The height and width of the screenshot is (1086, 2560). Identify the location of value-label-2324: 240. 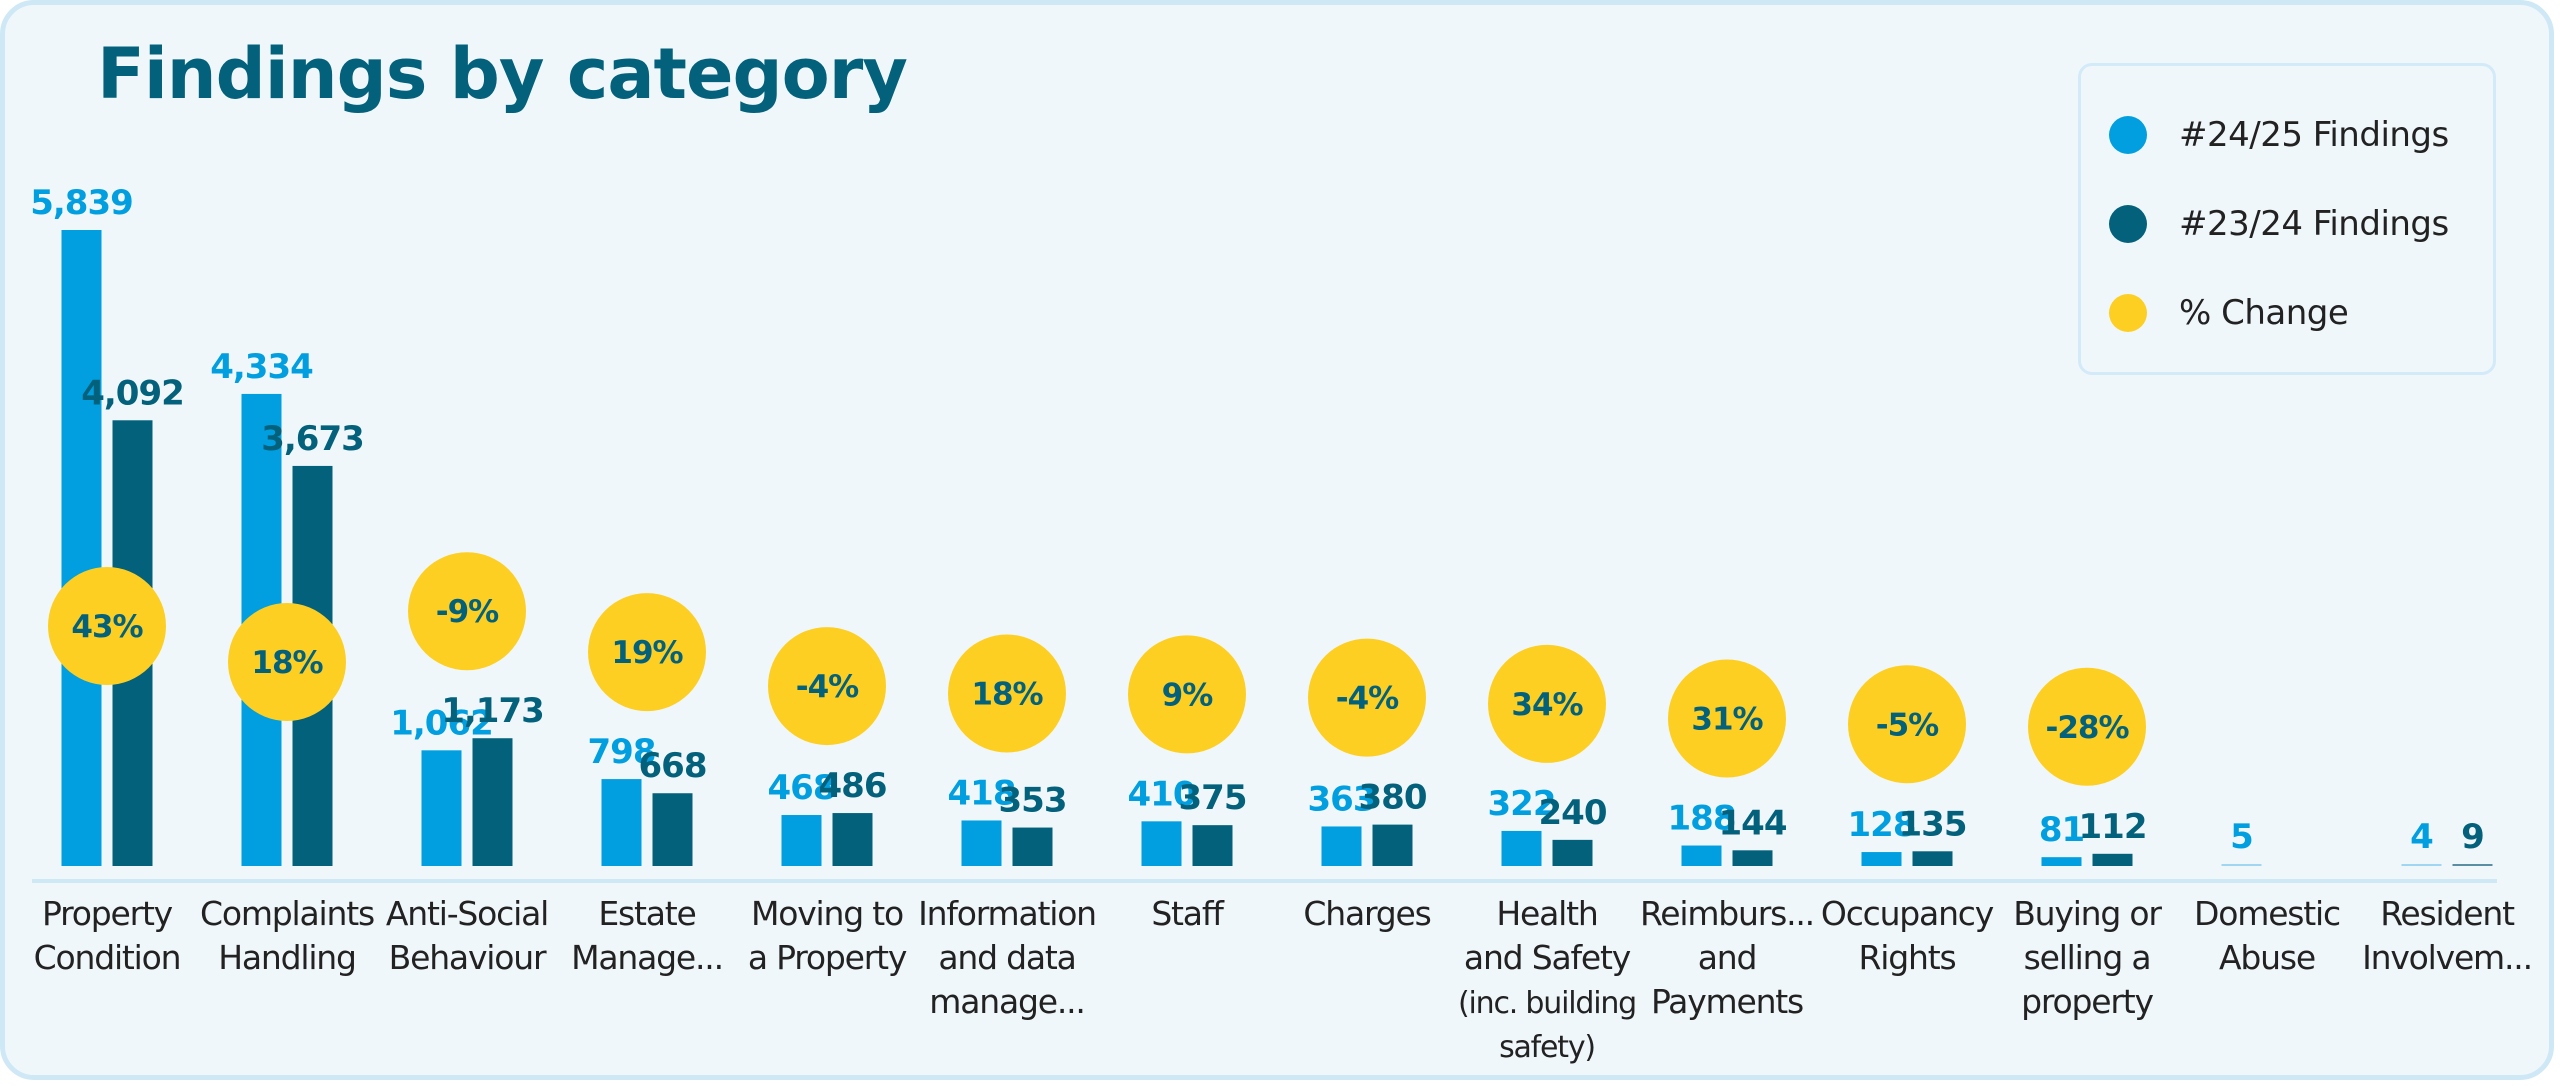
(1573, 813).